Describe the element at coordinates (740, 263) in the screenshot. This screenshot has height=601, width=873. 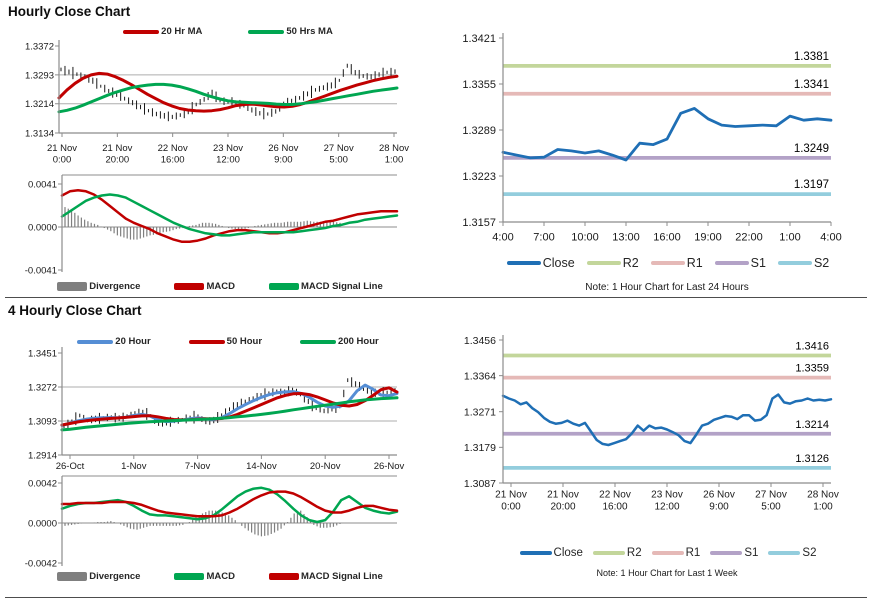
I see `legend-item: S1` at that location.